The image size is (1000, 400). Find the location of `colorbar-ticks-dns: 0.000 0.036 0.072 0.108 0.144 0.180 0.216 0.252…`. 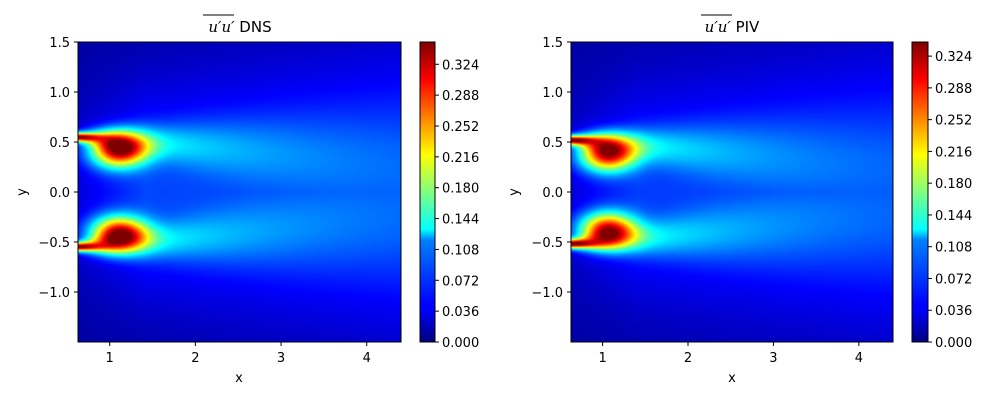

colorbar-ticks-dns: 0.000 0.036 0.072 0.108 0.144 0.180 0.216 0.252… is located at coordinates (457, 204).